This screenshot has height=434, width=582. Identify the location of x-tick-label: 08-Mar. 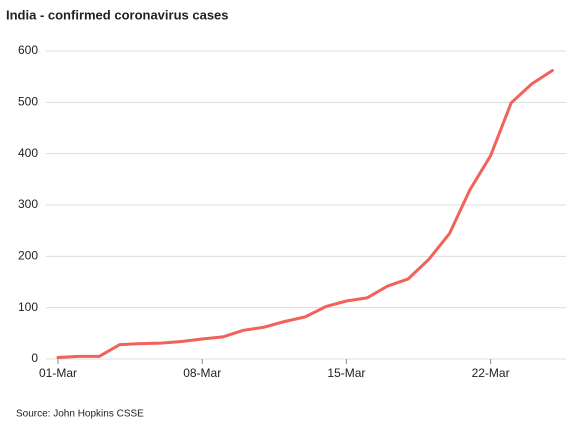
(202, 373).